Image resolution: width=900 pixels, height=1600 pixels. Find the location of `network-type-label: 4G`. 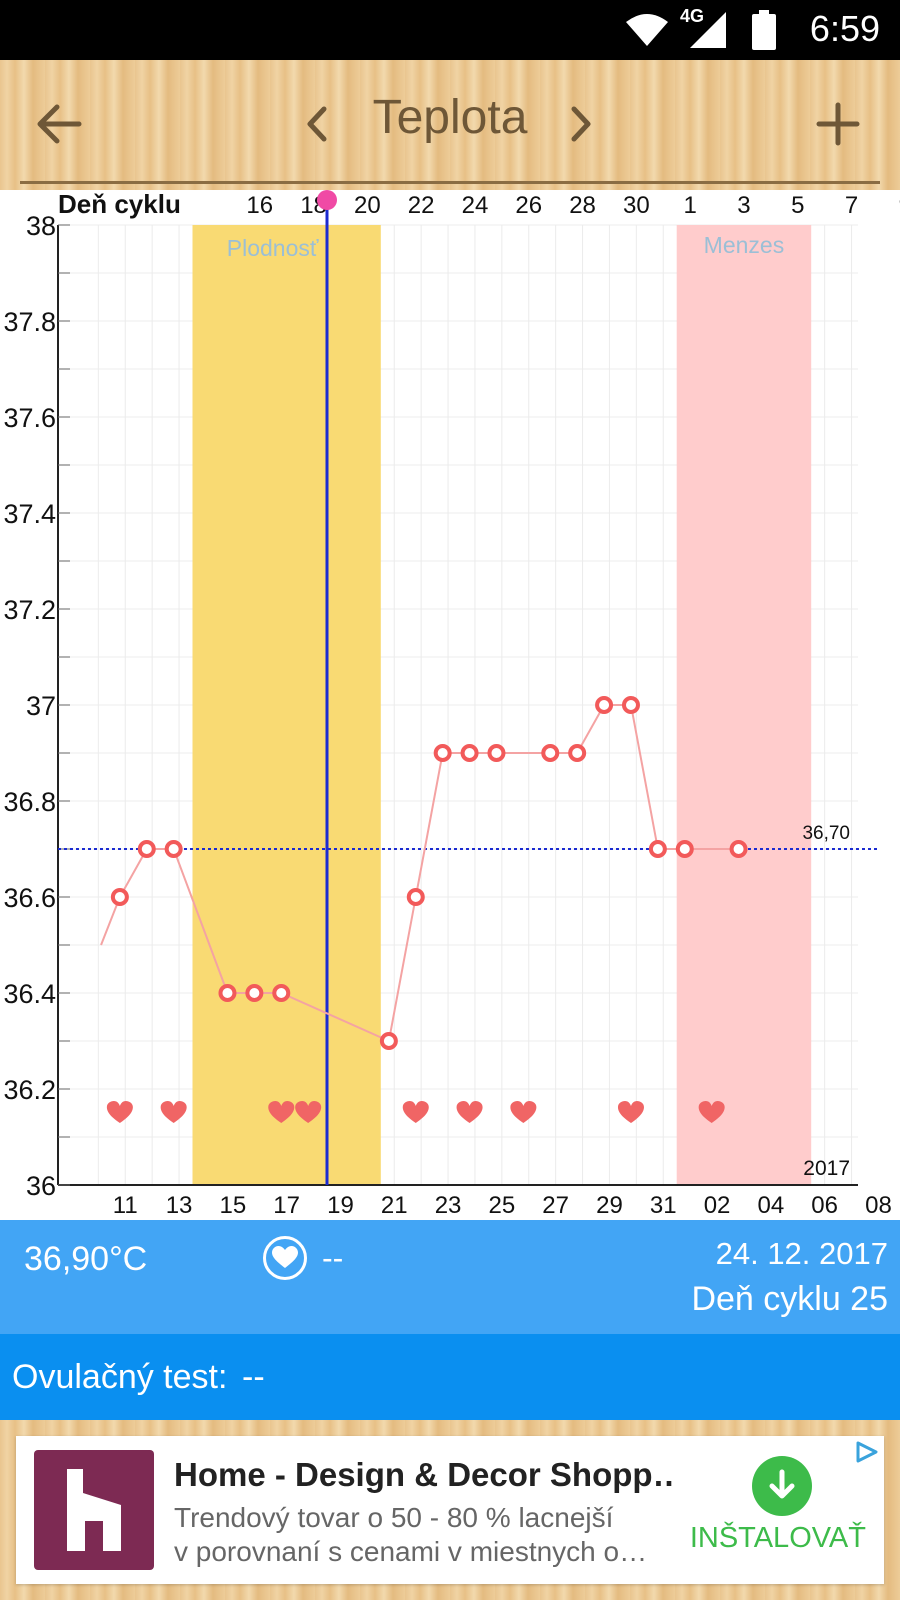

network-type-label: 4G is located at coordinates (692, 16).